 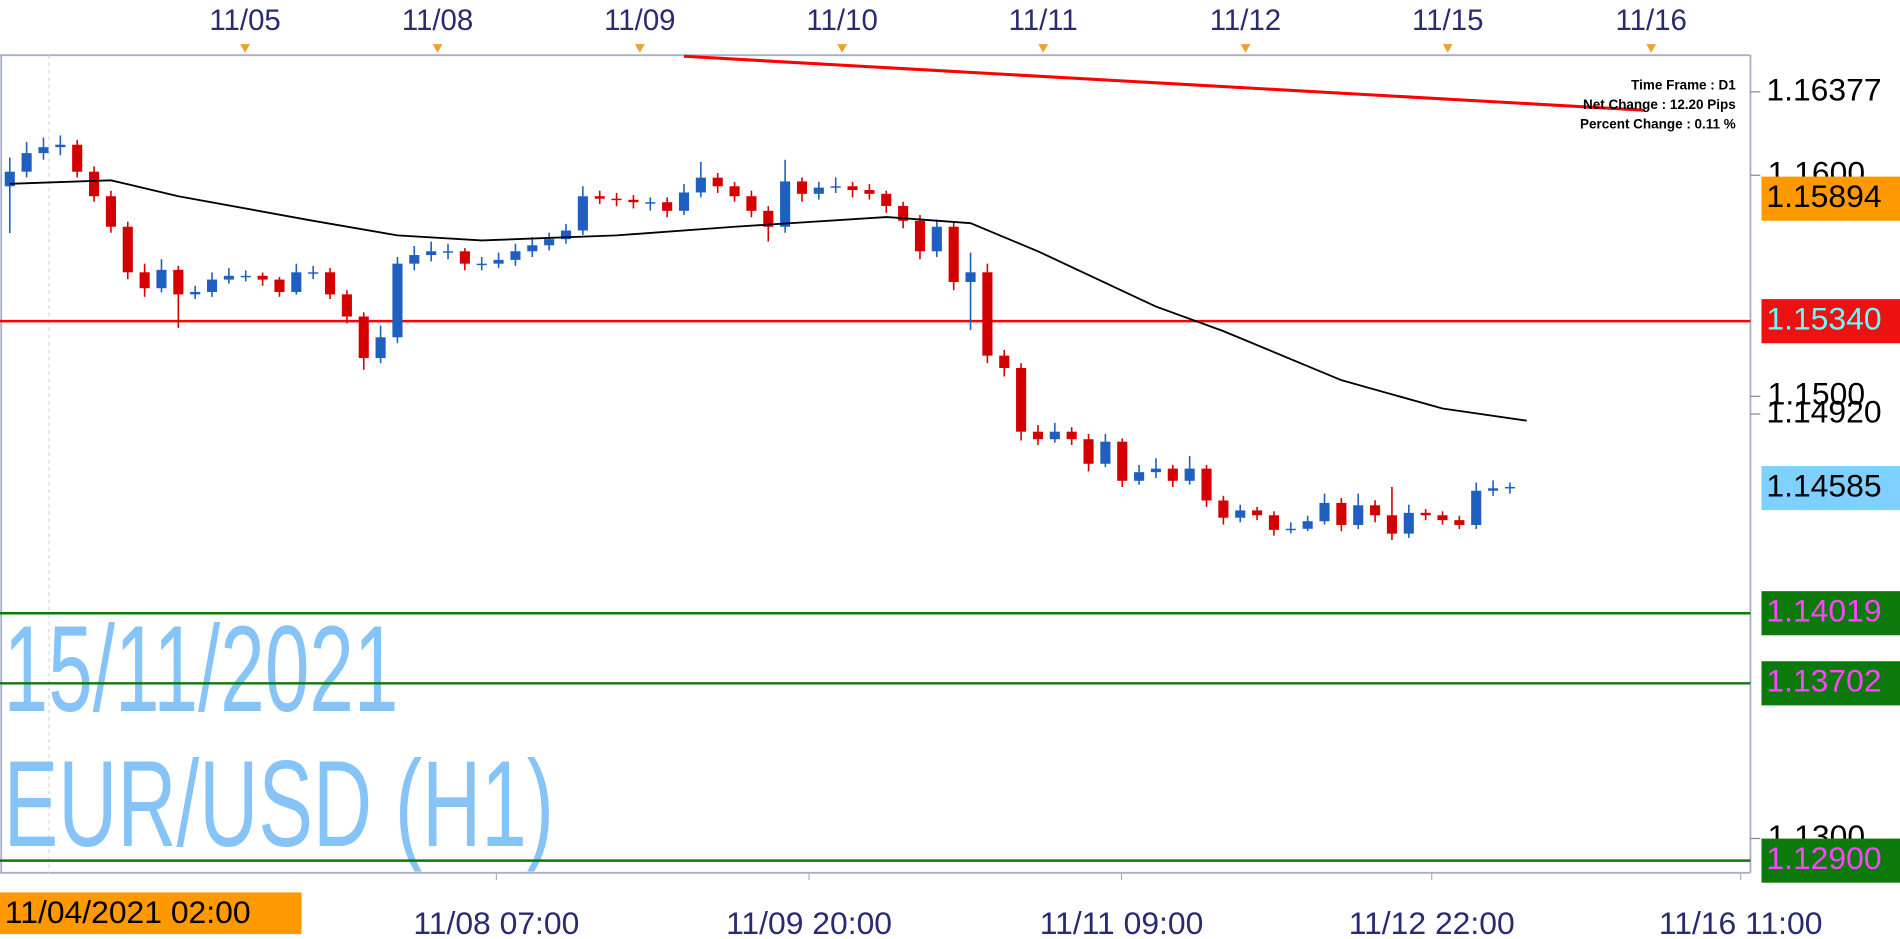 What do you see at coordinates (1823, 196) in the screenshot?
I see `price-label: 1.15894` at bounding box center [1823, 196].